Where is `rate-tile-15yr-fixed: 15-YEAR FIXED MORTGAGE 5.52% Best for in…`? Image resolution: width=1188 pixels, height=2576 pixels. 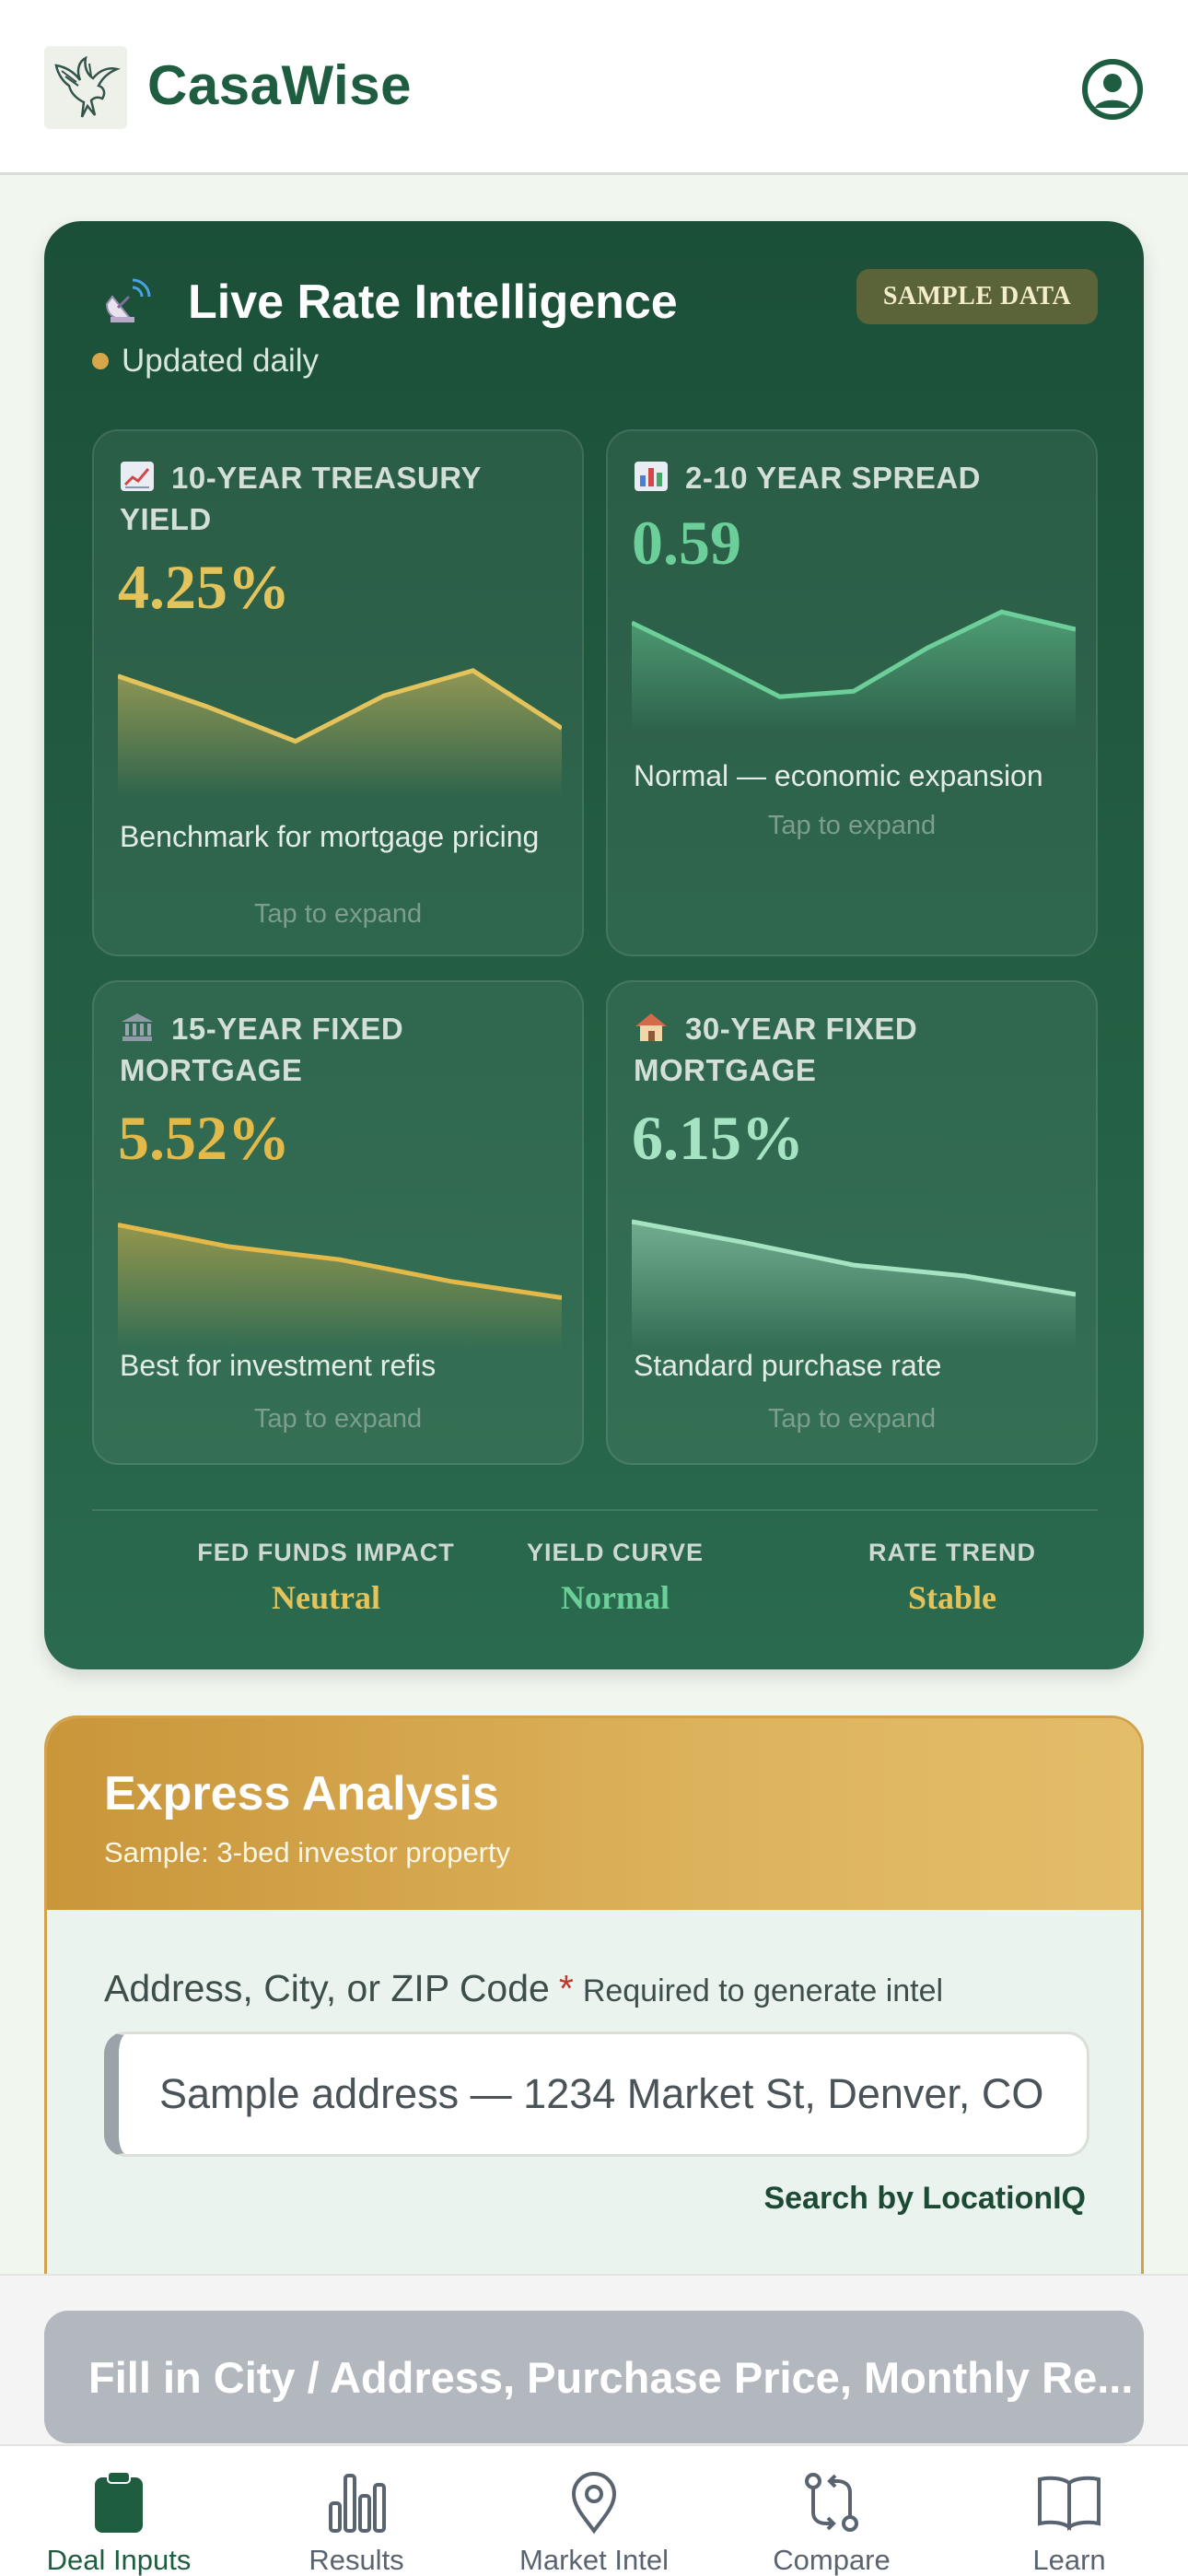 rate-tile-15yr-fixed: 15-YEAR FIXED MORTGAGE 5.52% Best for in… is located at coordinates (338, 1222).